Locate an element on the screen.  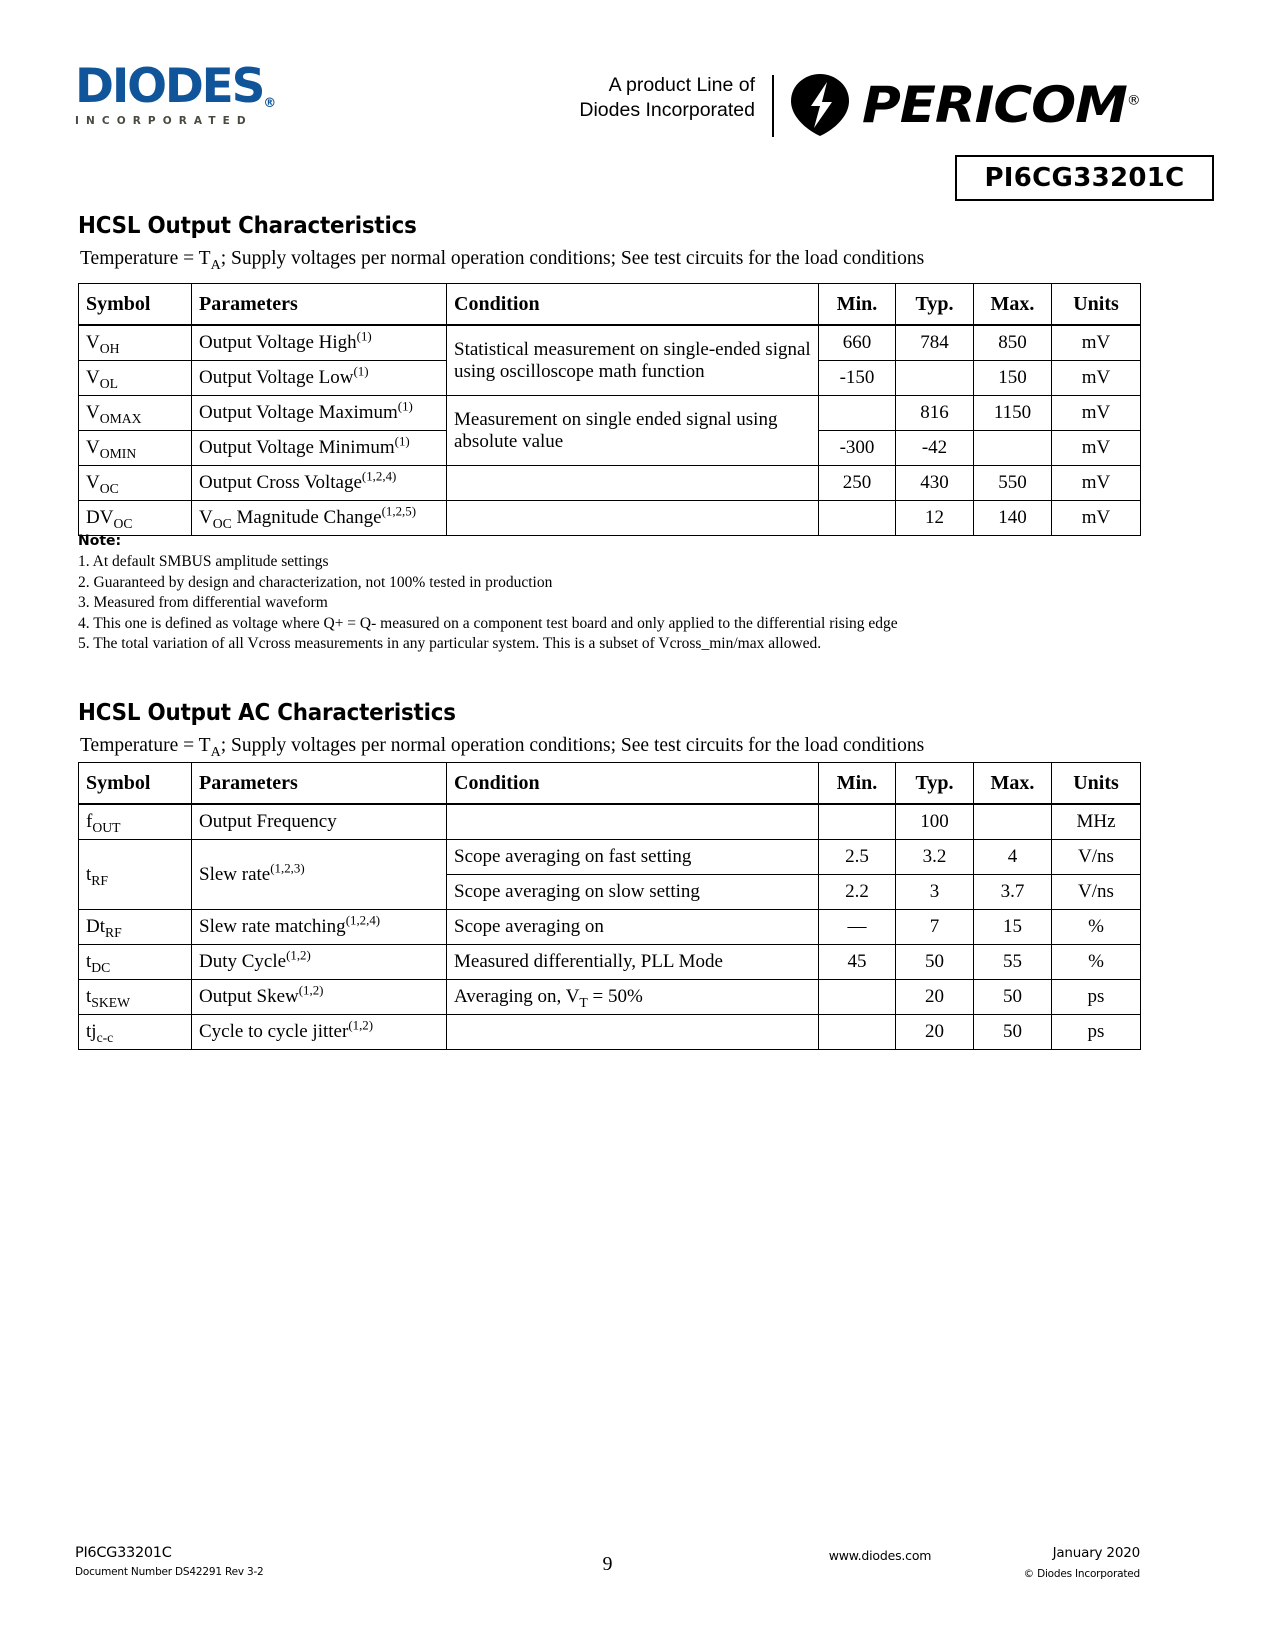
cell-min: -300 is located at coordinates (857, 448).